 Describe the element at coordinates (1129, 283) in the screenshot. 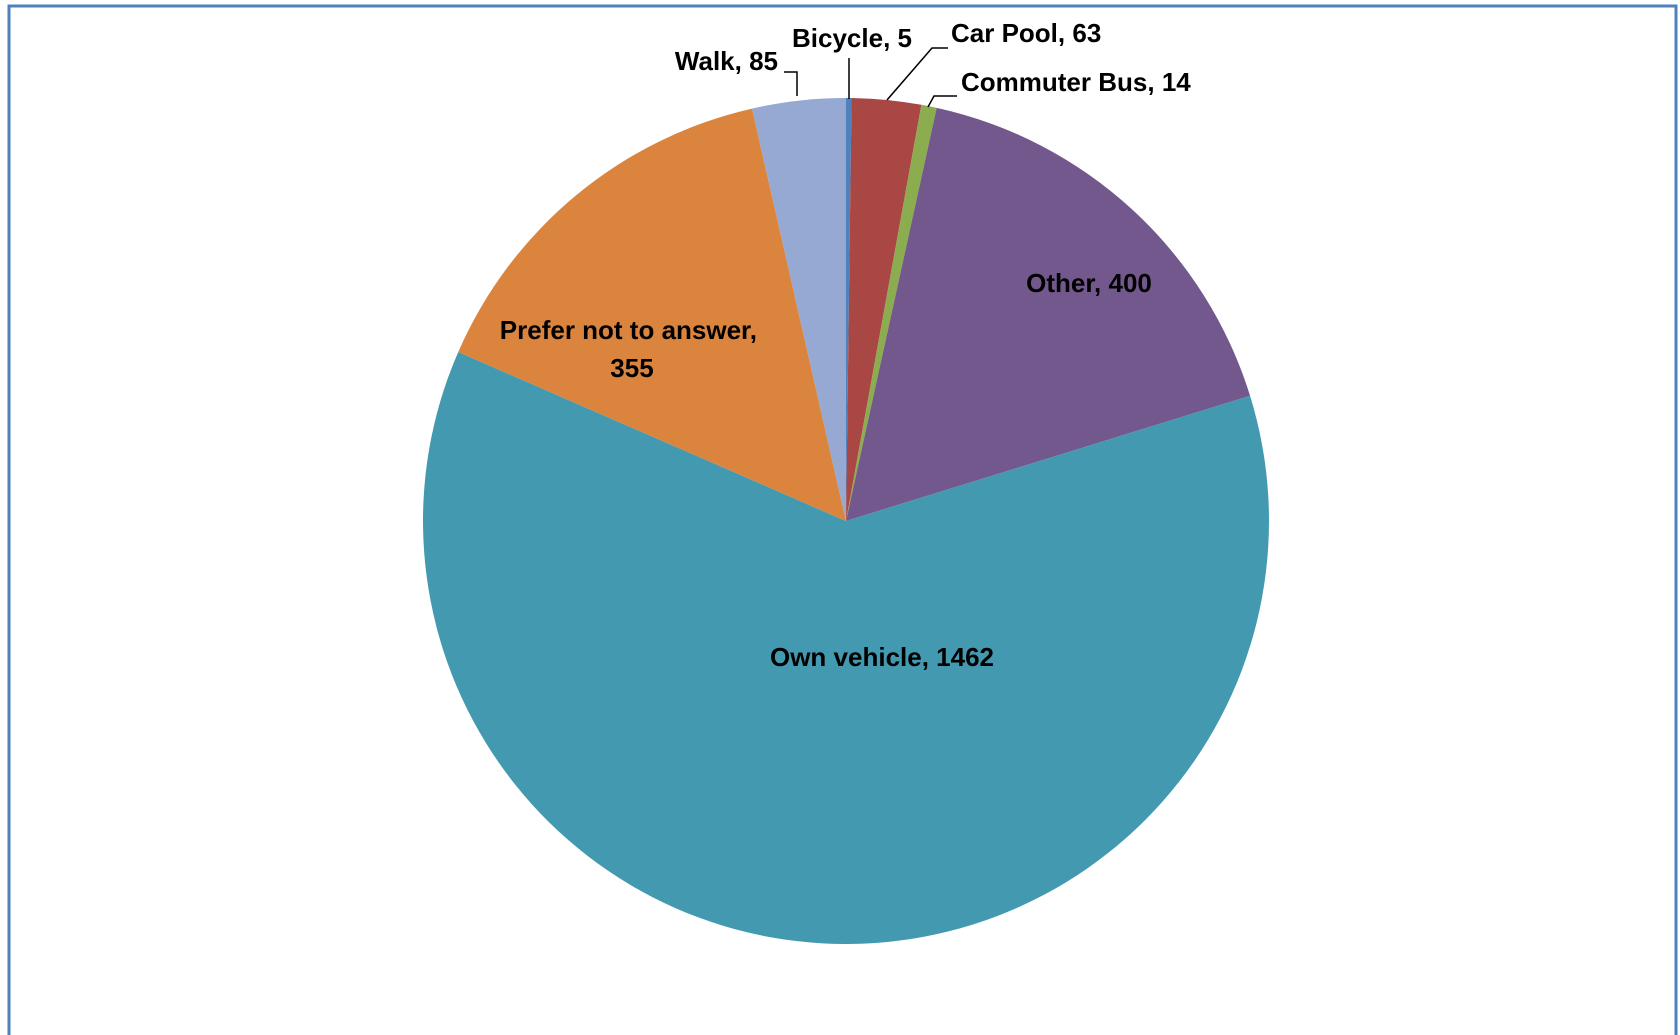

I see `label-value: 400` at that location.